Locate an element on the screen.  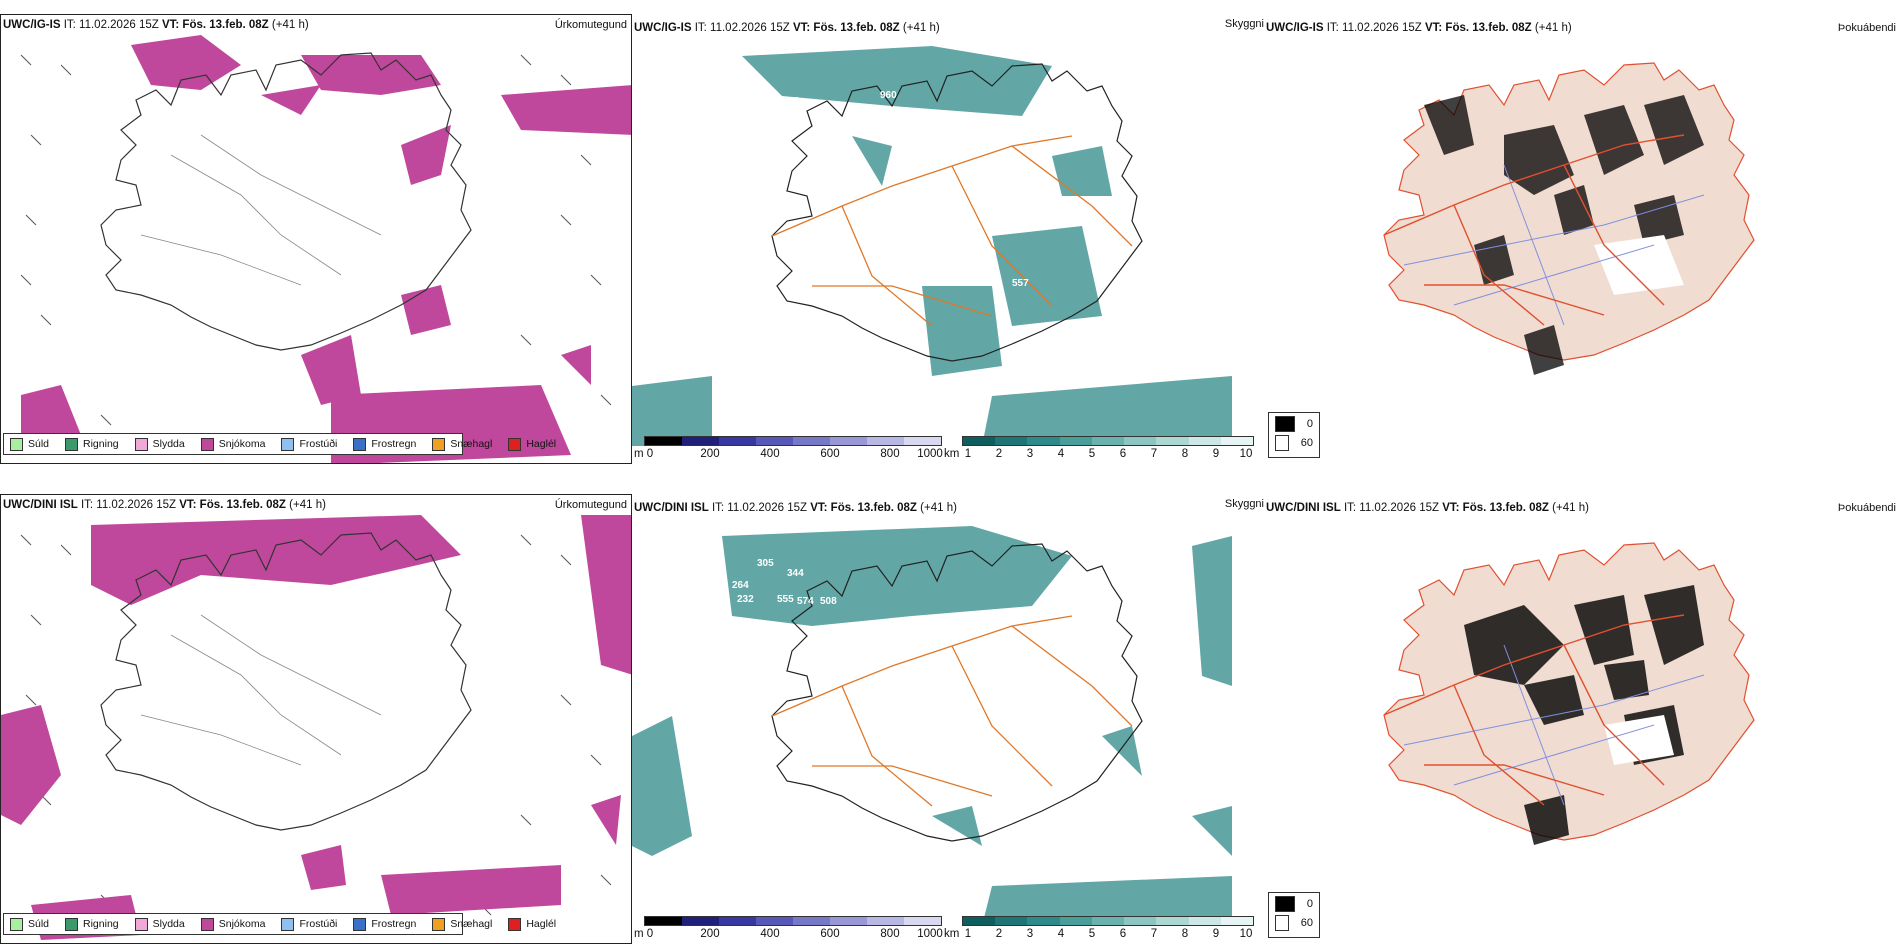
svg-text: 698 is located at coordinates (915, 393).